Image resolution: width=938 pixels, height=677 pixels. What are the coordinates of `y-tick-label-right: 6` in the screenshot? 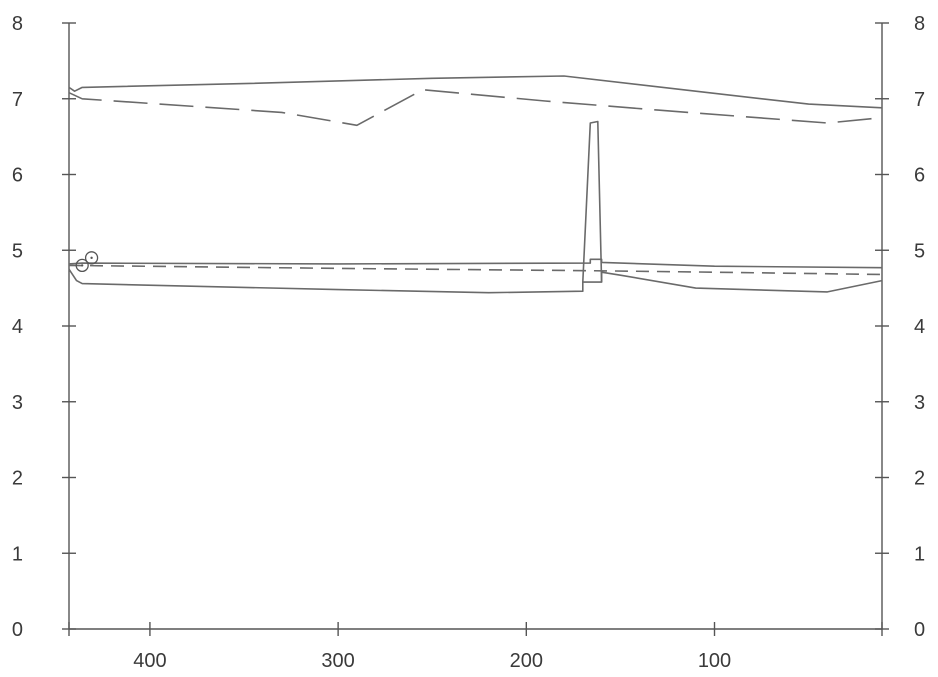 It's located at (919, 176).